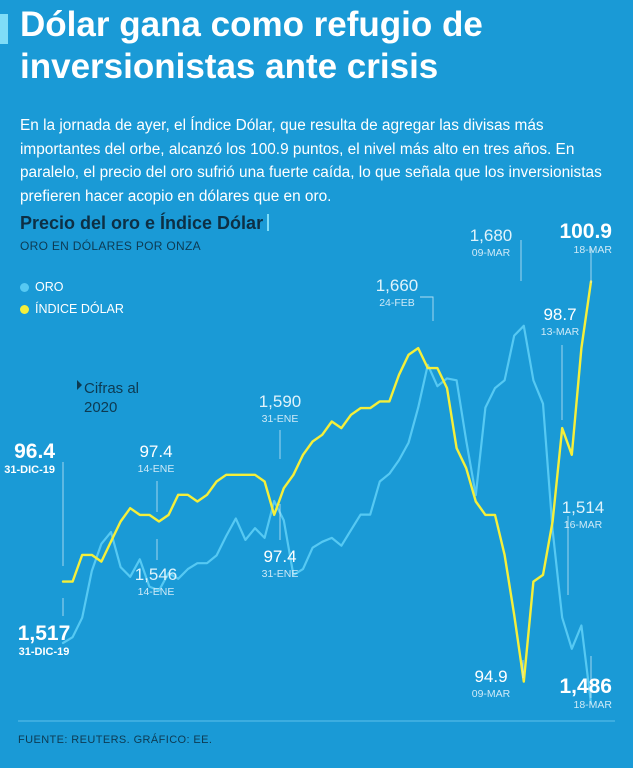 The image size is (633, 768). I want to click on cifras-arrow-icon, so click(79, 385).